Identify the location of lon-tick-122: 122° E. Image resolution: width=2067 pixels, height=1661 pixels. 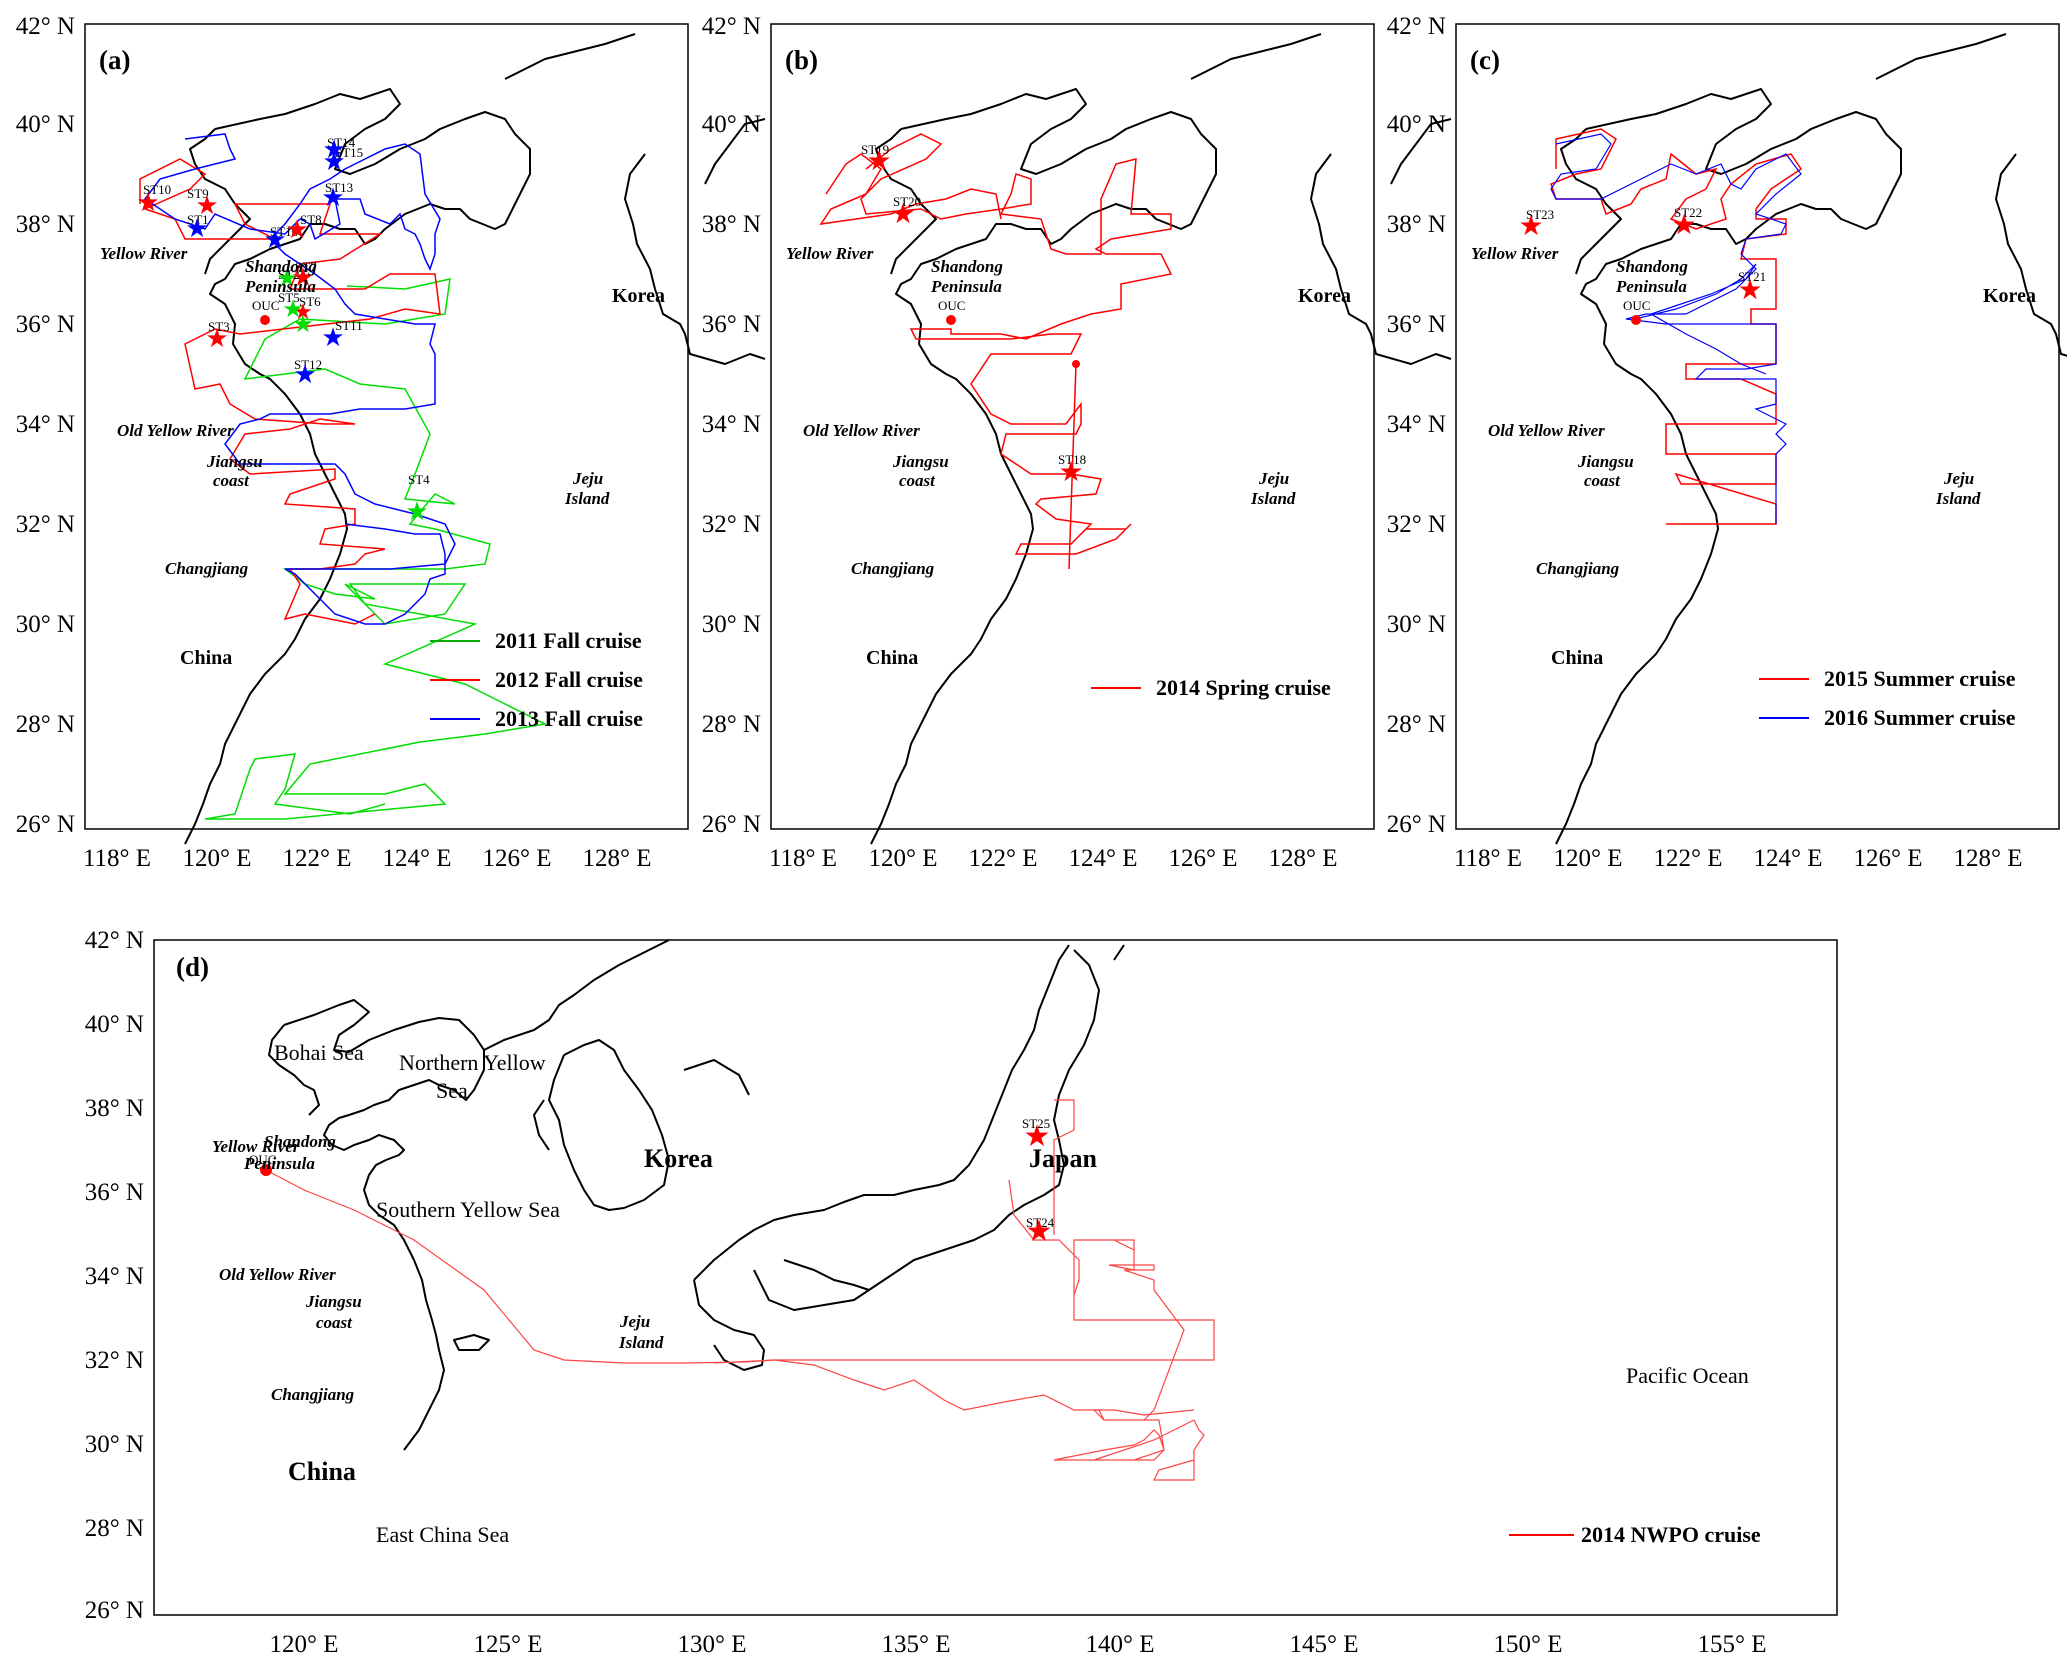
(316, 858).